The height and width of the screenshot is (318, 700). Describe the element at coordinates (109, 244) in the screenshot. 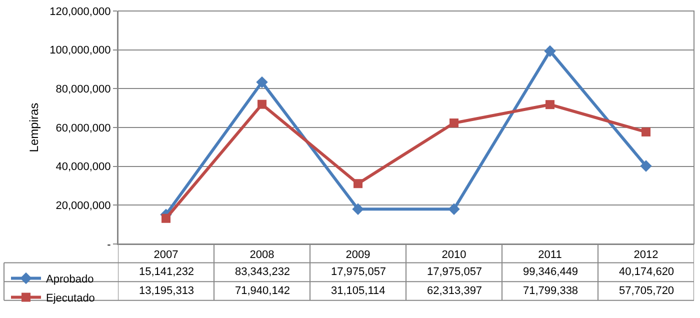

I see `y-tick-label: -` at that location.